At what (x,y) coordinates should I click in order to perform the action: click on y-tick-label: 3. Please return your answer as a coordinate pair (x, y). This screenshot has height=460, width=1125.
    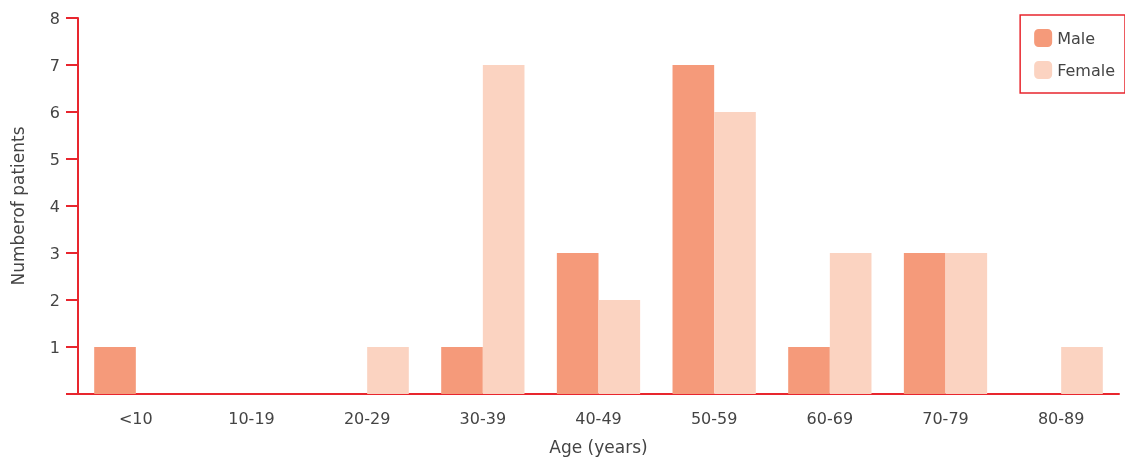
    Looking at the image, I should click on (54, 253).